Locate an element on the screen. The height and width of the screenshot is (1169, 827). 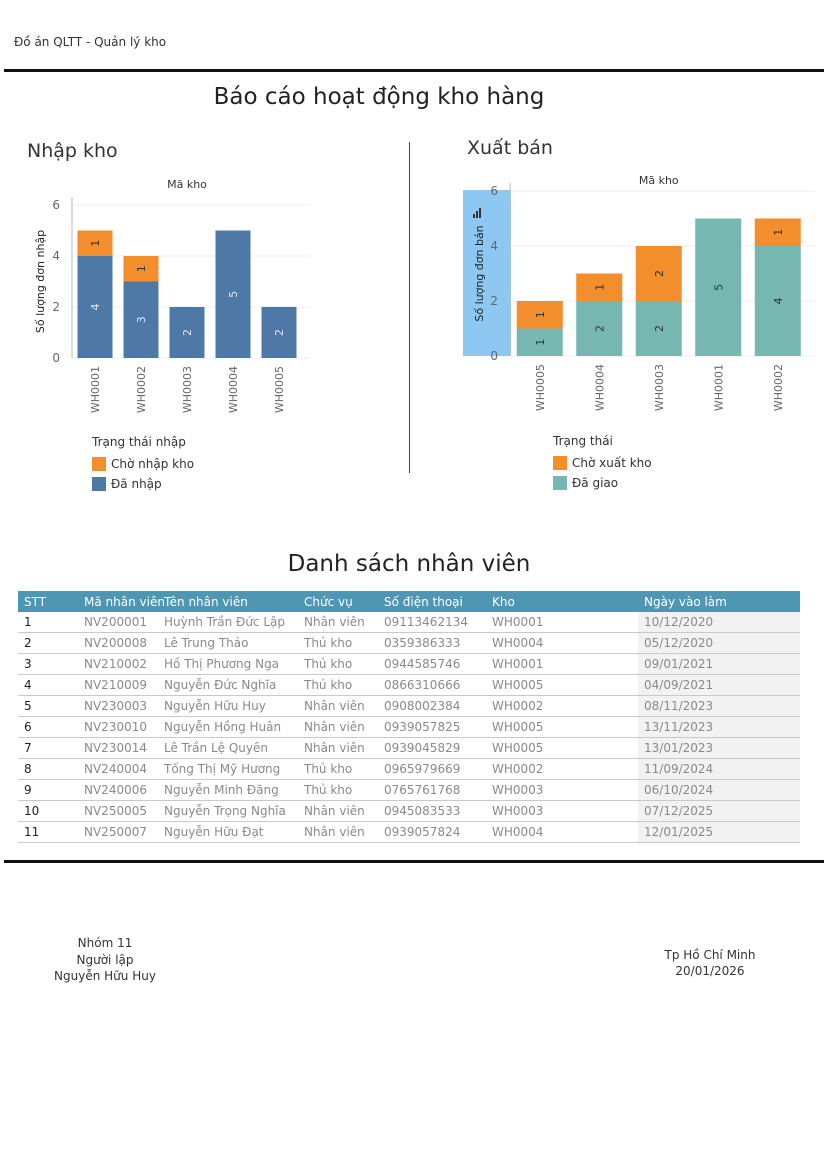
cell-phone: 0359386333 is located at coordinates (432, 643).